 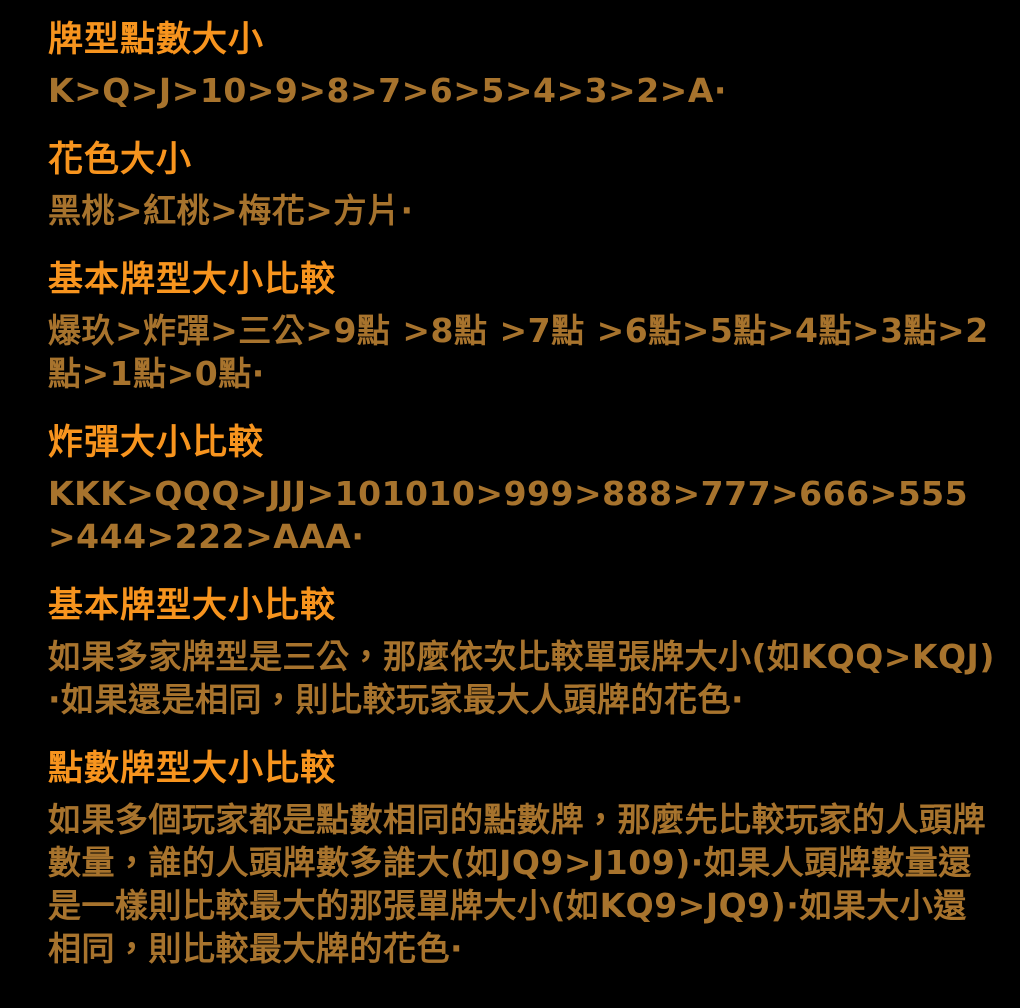 I want to click on section-heading: 牌型點數大小, so click(x=156, y=40).